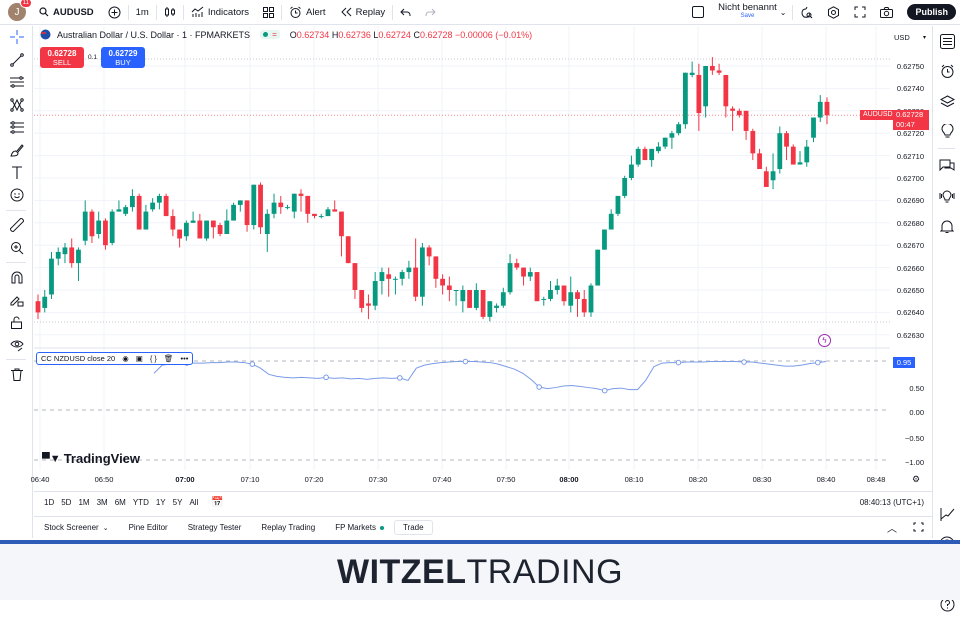 The height and width of the screenshot is (619, 960). Describe the element at coordinates (220, 12) in the screenshot. I see `indicators-button: Indicators` at that location.